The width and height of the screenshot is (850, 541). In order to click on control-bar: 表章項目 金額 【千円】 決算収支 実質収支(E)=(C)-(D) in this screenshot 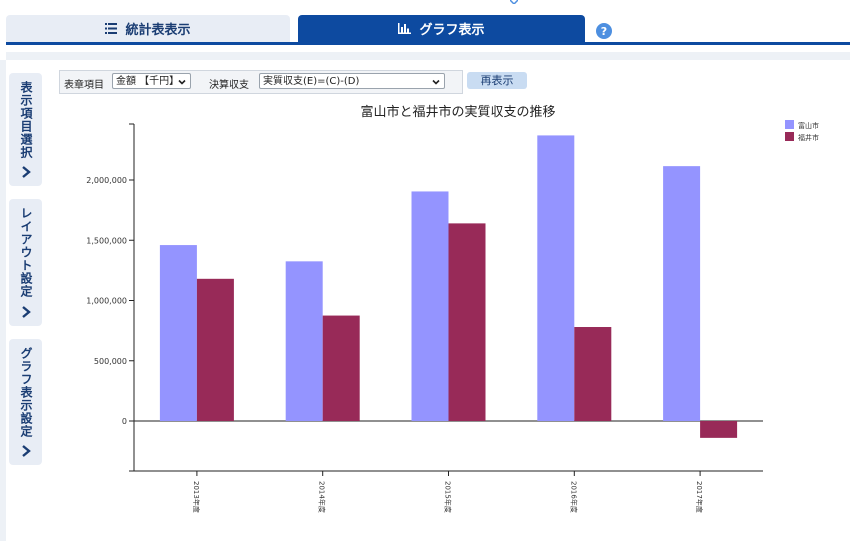, I will do `click(261, 82)`.